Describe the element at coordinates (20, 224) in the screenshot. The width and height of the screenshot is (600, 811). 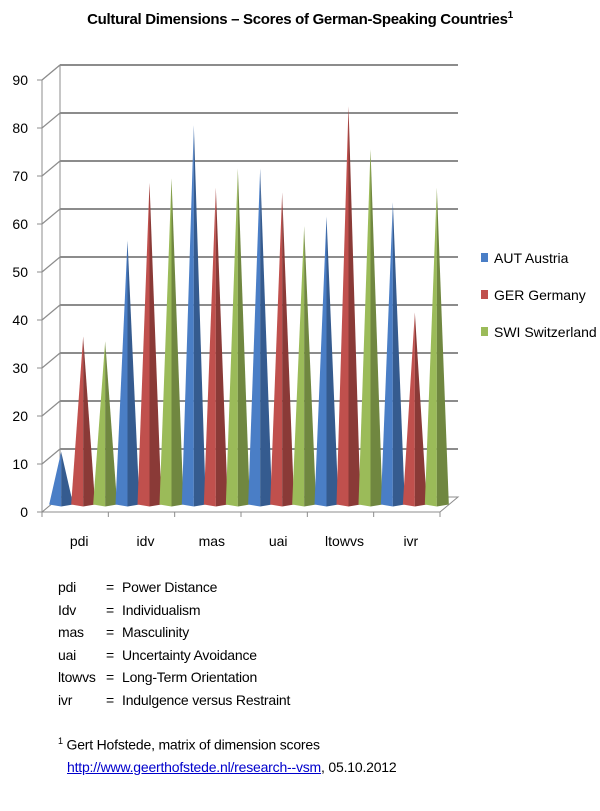
I see `y-tick-label: 60` at that location.